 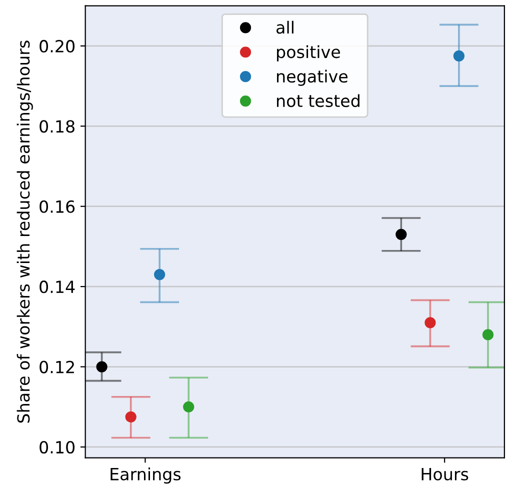 I want to click on y-tick-label: 0.14, so click(x=57, y=287).